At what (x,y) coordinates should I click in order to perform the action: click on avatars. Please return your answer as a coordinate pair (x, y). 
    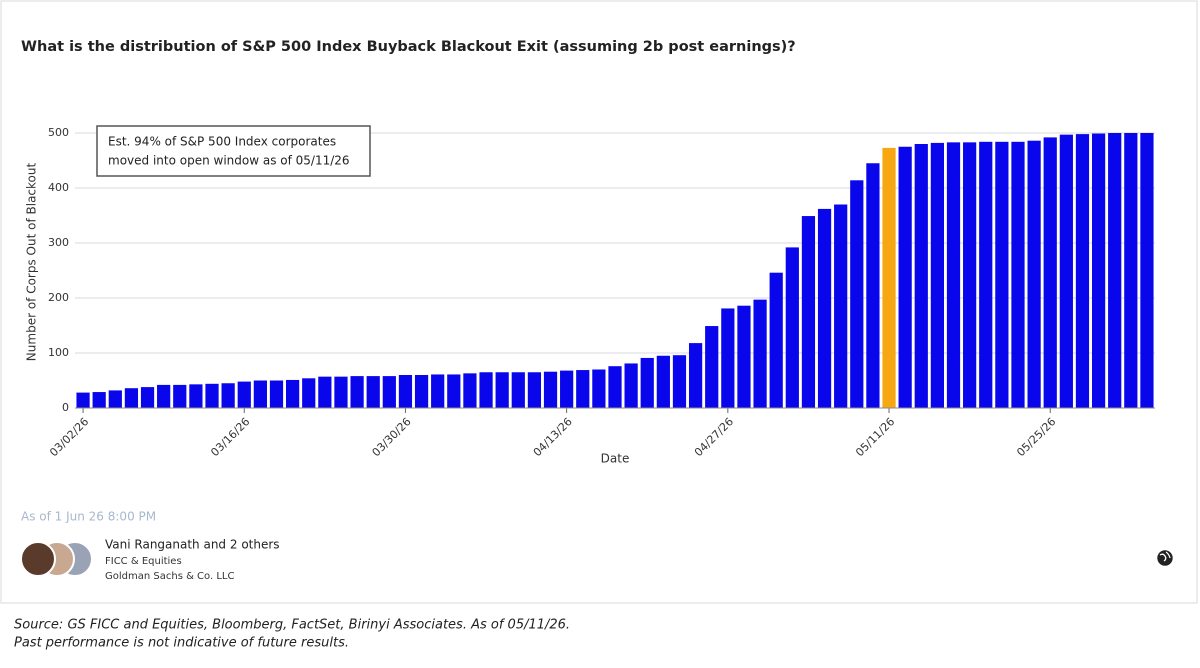
    Looking at the image, I should click on (56, 559).